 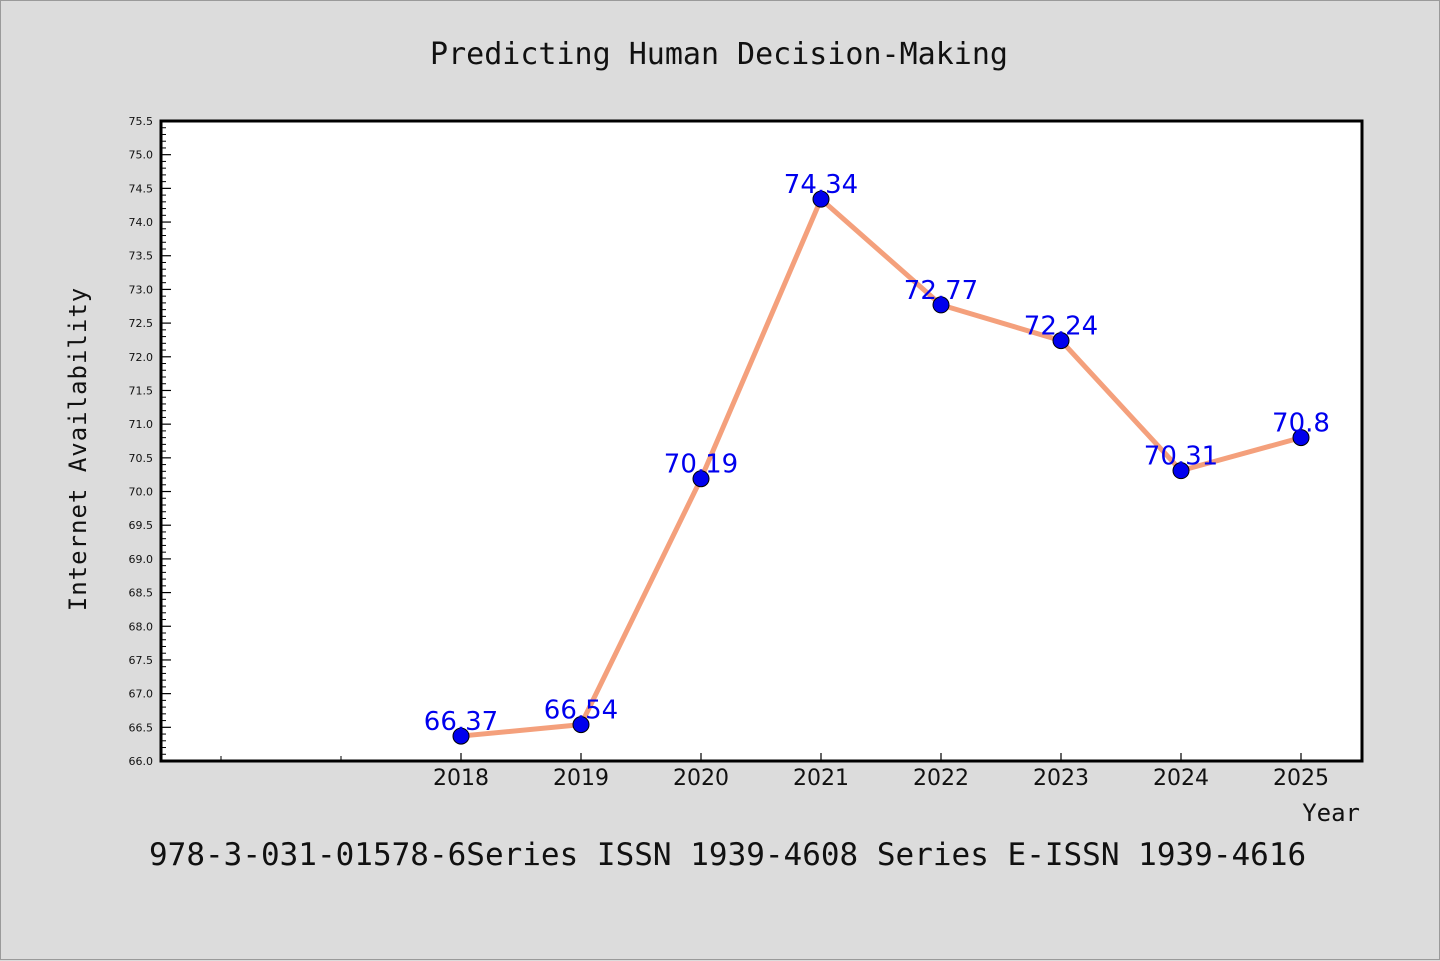 I want to click on y-tick-label: 73.0, so click(x=141, y=289).